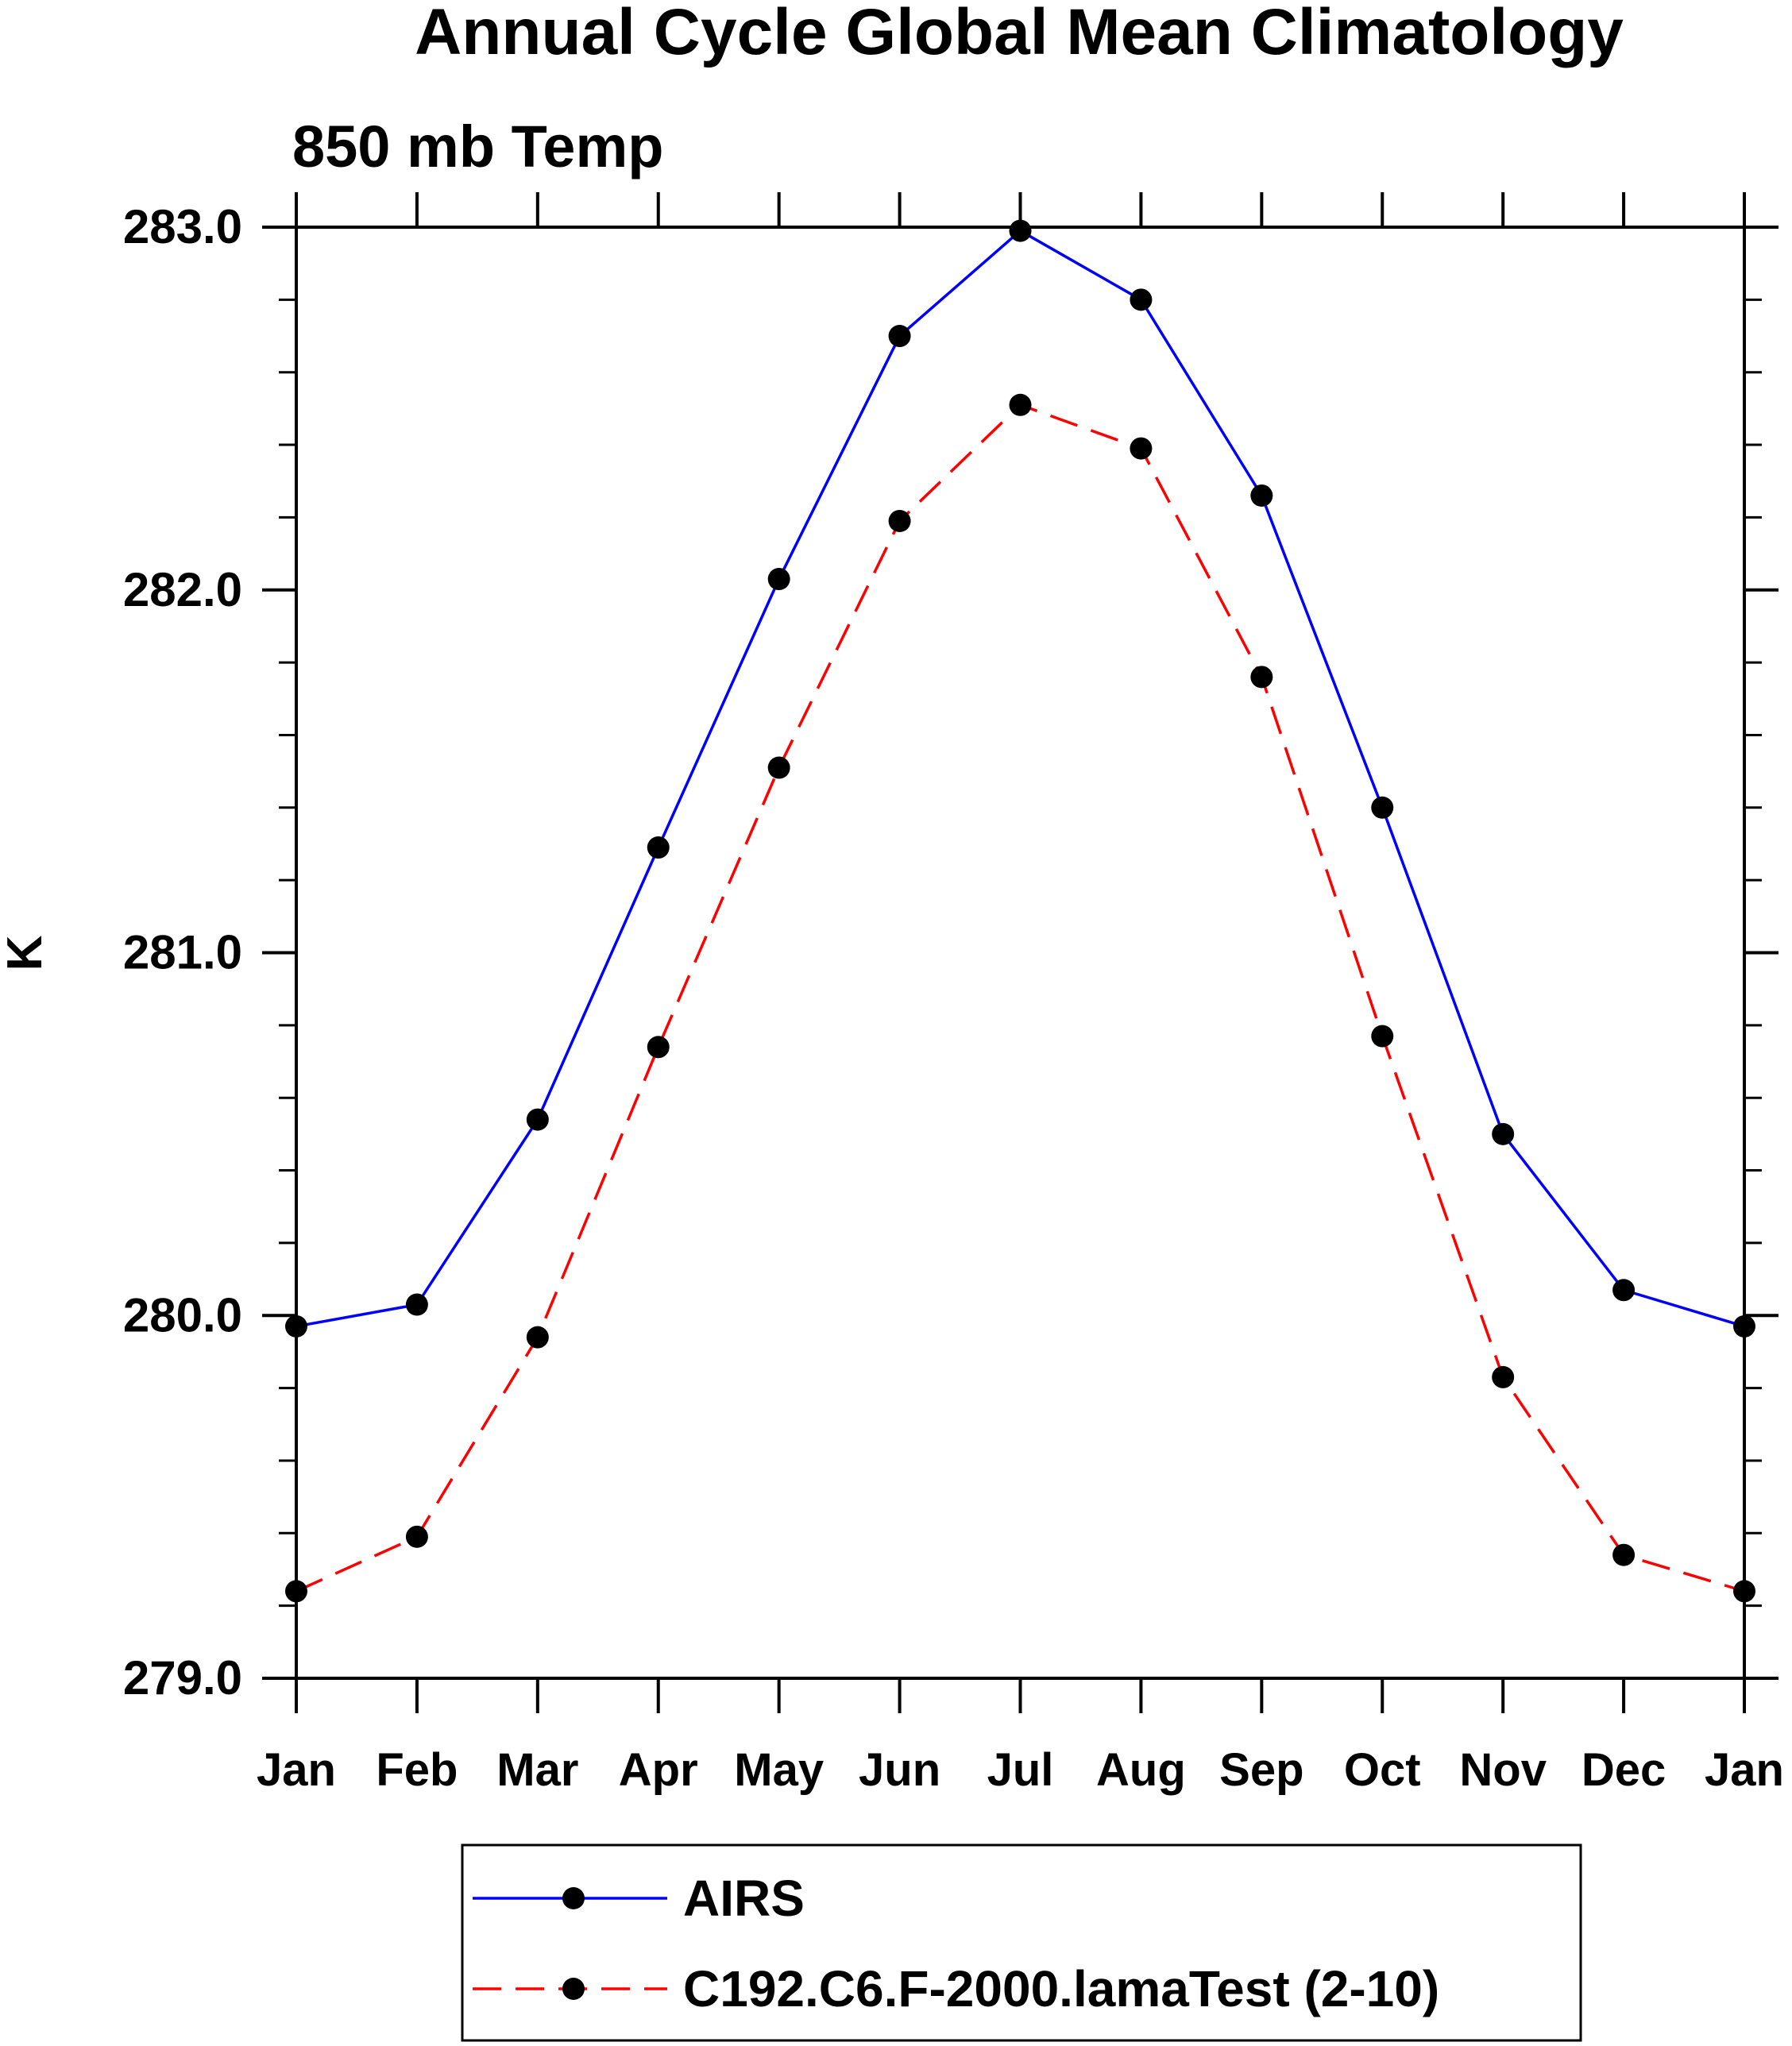 Image resolution: width=1792 pixels, height=2046 pixels. Describe the element at coordinates (1061, 1988) in the screenshot. I see `legend-label-1: C192.C6.F-2000.lamaTest (2-10)` at that location.